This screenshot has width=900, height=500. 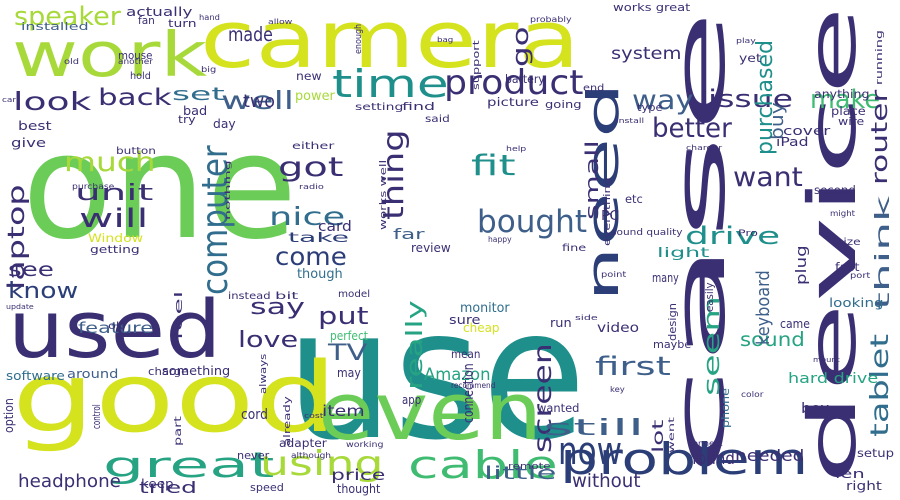 What do you see at coordinates (469, 393) in the screenshot?
I see `word-connection: connection` at bounding box center [469, 393].